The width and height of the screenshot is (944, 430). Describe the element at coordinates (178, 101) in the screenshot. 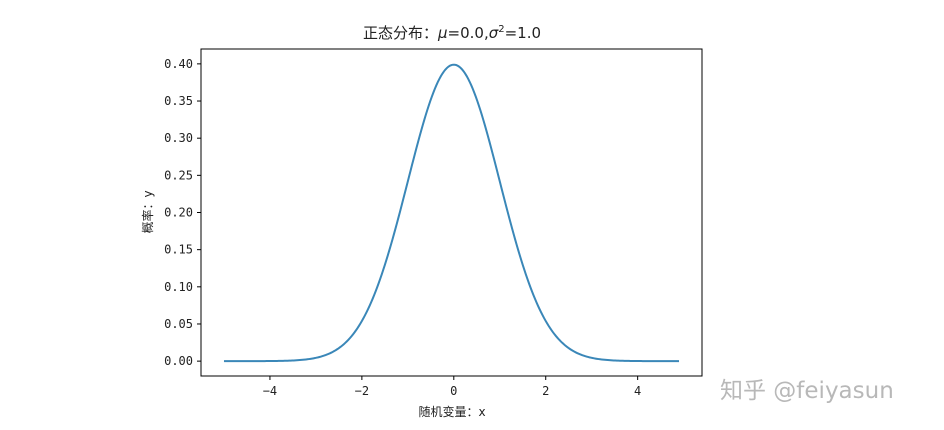

I see `y-tick-label: 0.35` at that location.